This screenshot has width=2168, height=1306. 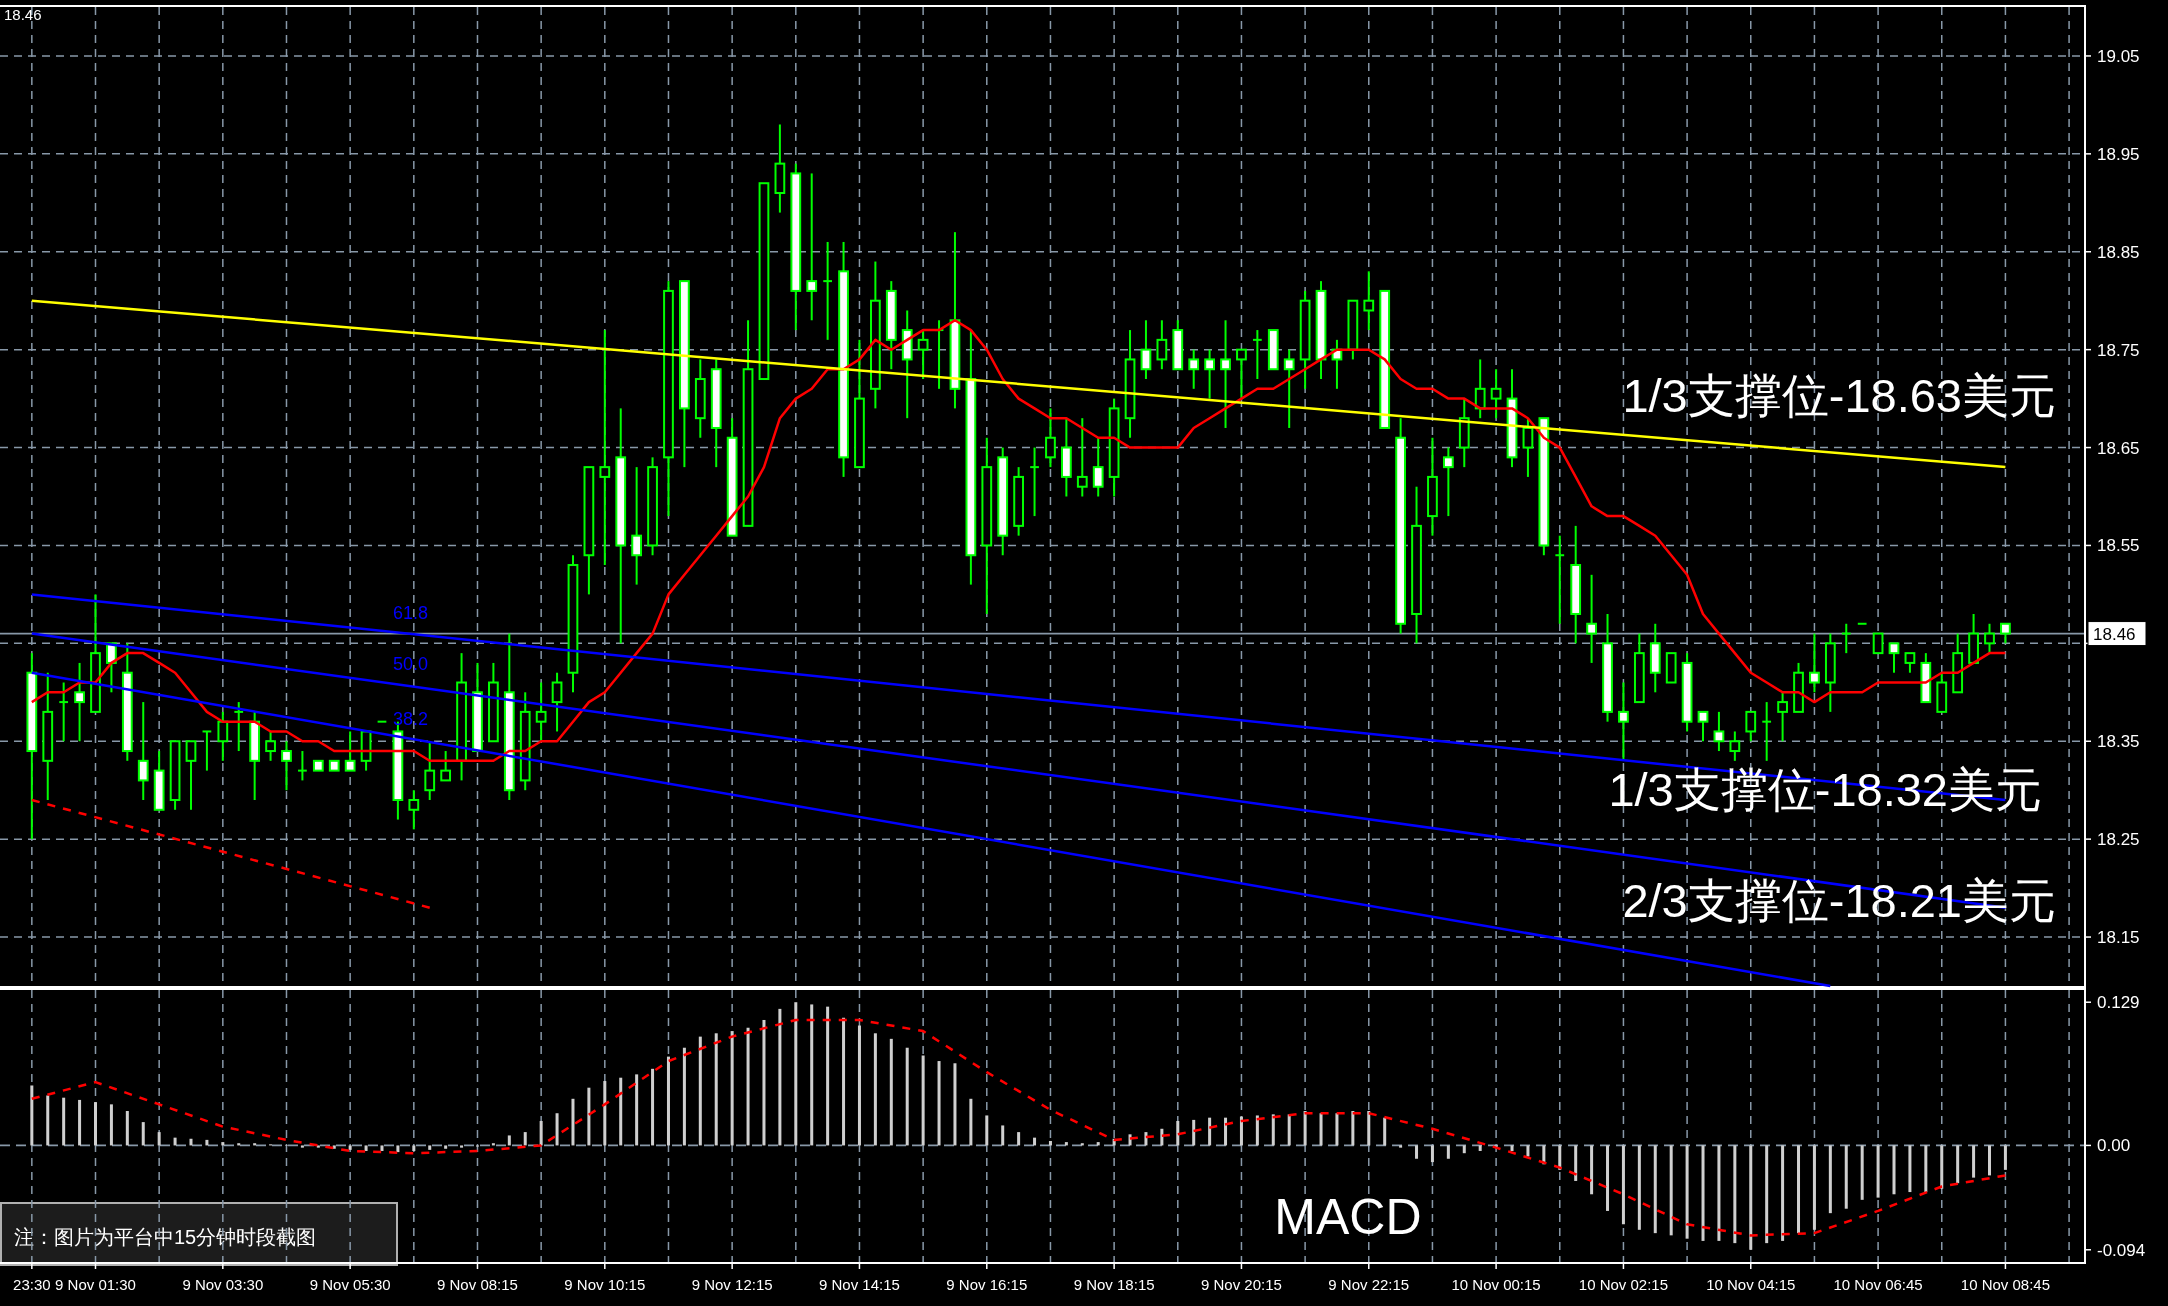 What do you see at coordinates (2005, 1284) in the screenshot?
I see `x-tick-label: 10 Nov 08:45` at bounding box center [2005, 1284].